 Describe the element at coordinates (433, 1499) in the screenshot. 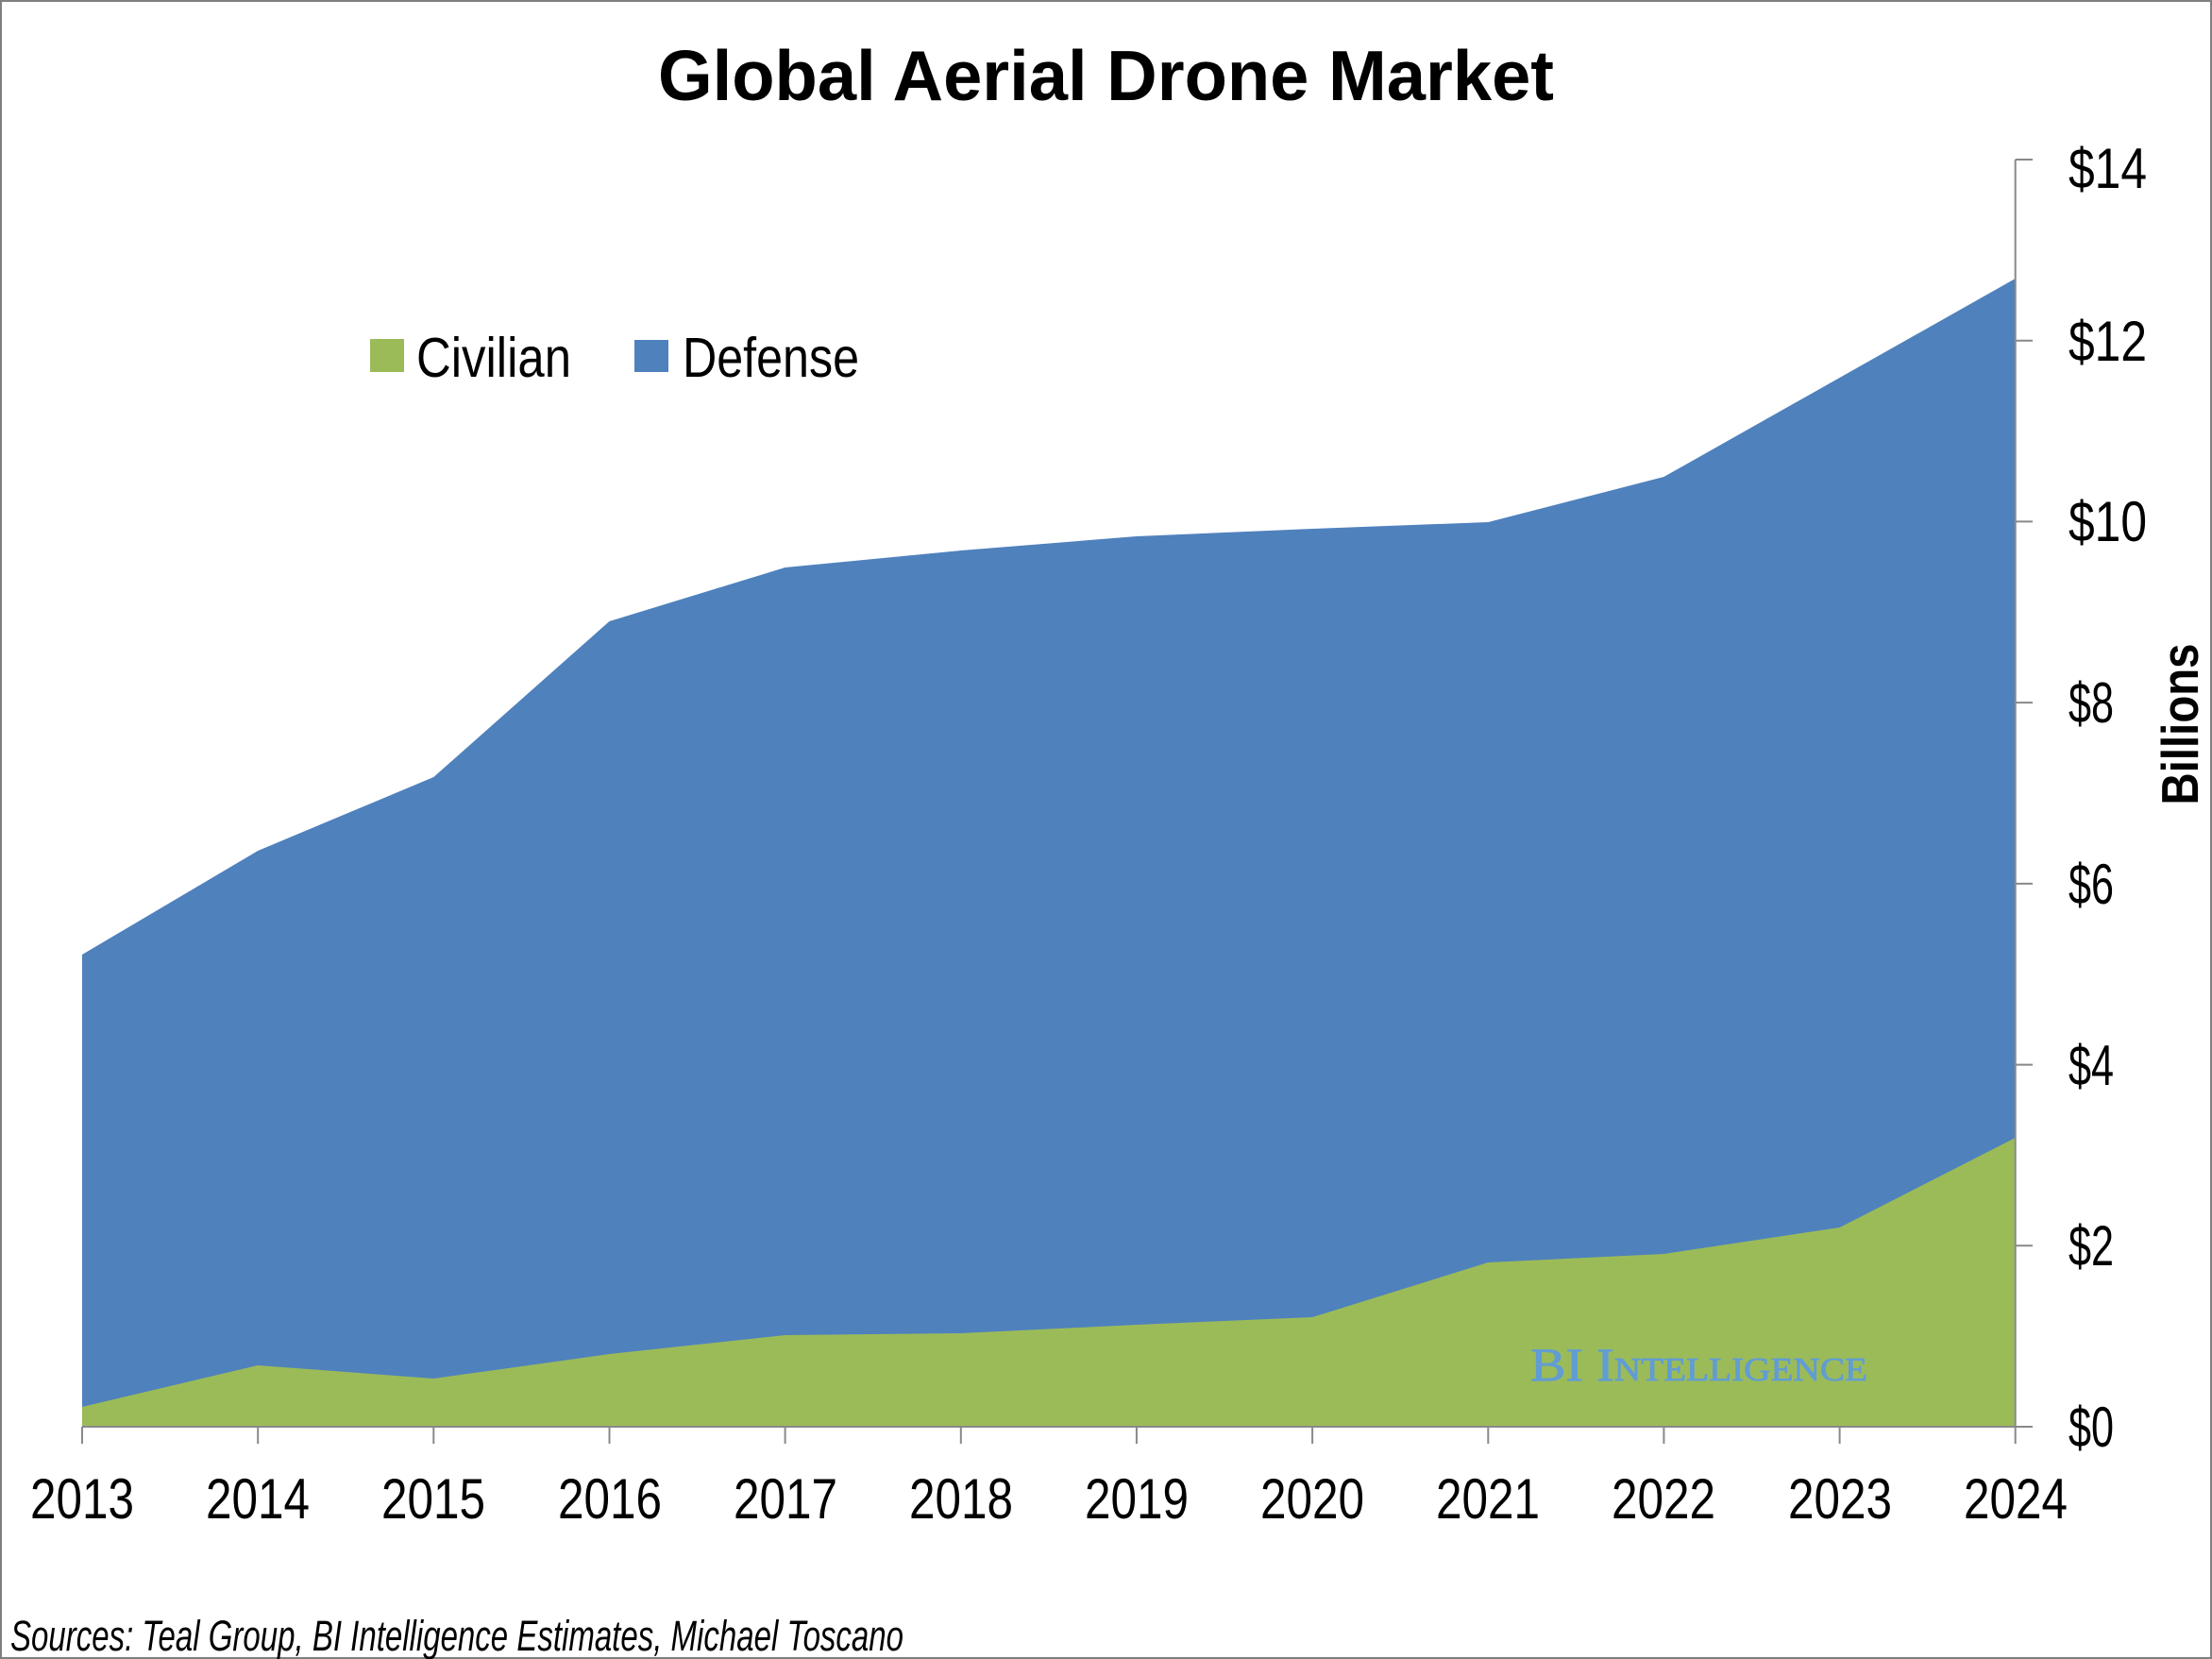

I see `svg-text: 2015` at that location.